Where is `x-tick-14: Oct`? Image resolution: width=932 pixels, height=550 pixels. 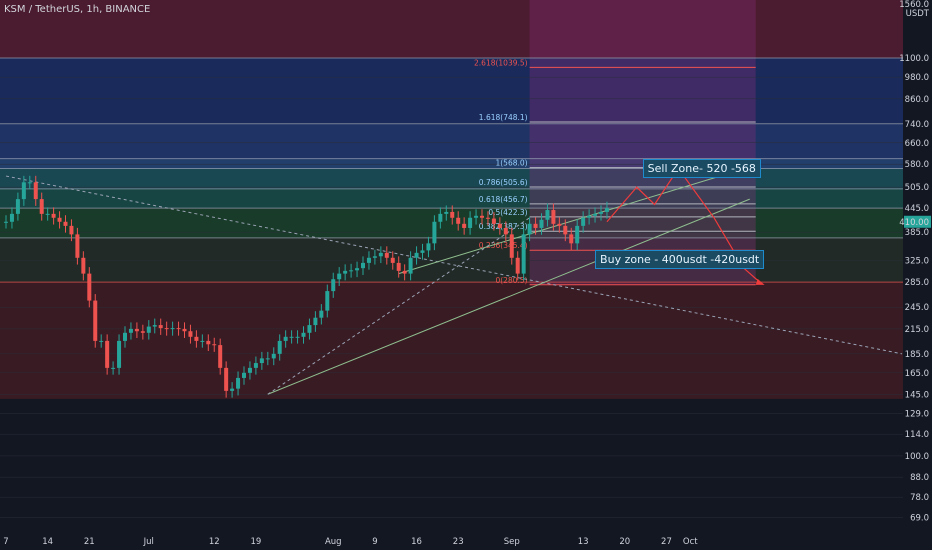 x-tick-14: Oct is located at coordinates (690, 542).